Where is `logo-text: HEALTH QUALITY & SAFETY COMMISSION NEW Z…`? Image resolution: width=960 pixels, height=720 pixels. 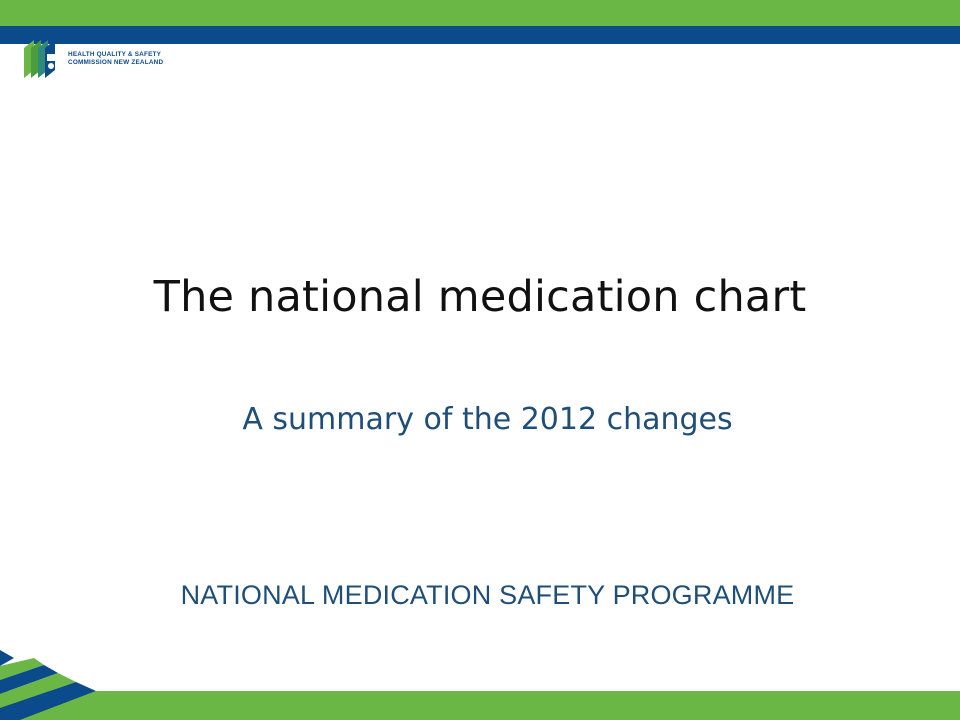
logo-text: HEALTH QUALITY & SAFETY COMMISSION NEW Z… is located at coordinates (115, 59).